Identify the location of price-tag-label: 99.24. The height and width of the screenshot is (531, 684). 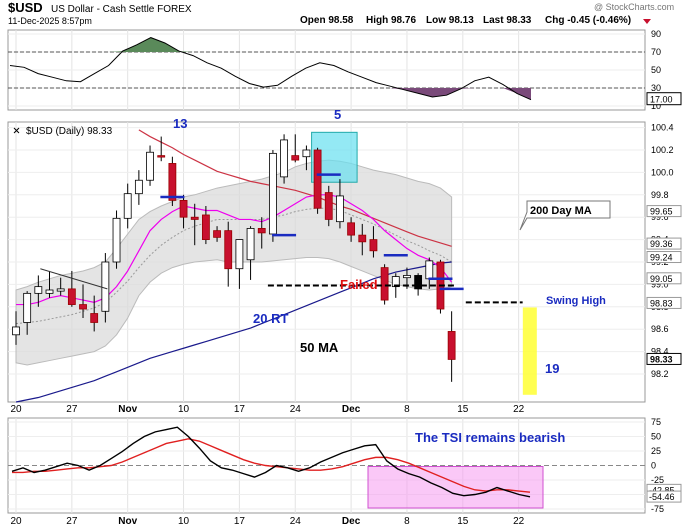
(661, 258).